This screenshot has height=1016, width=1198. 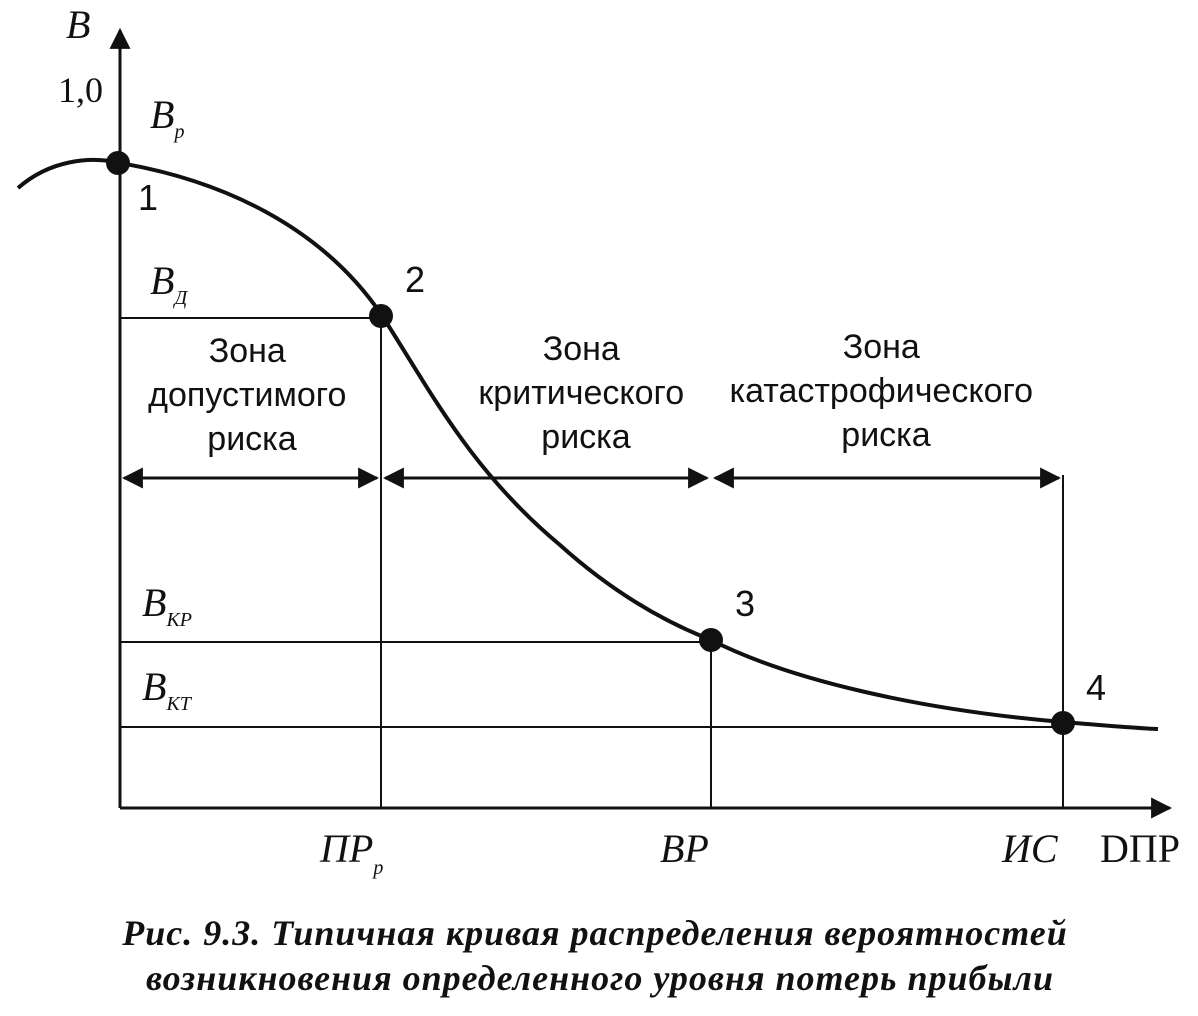 What do you see at coordinates (252, 395) in the screenshot?
I see `zone-label-permissible: Зона допустимого риска` at bounding box center [252, 395].